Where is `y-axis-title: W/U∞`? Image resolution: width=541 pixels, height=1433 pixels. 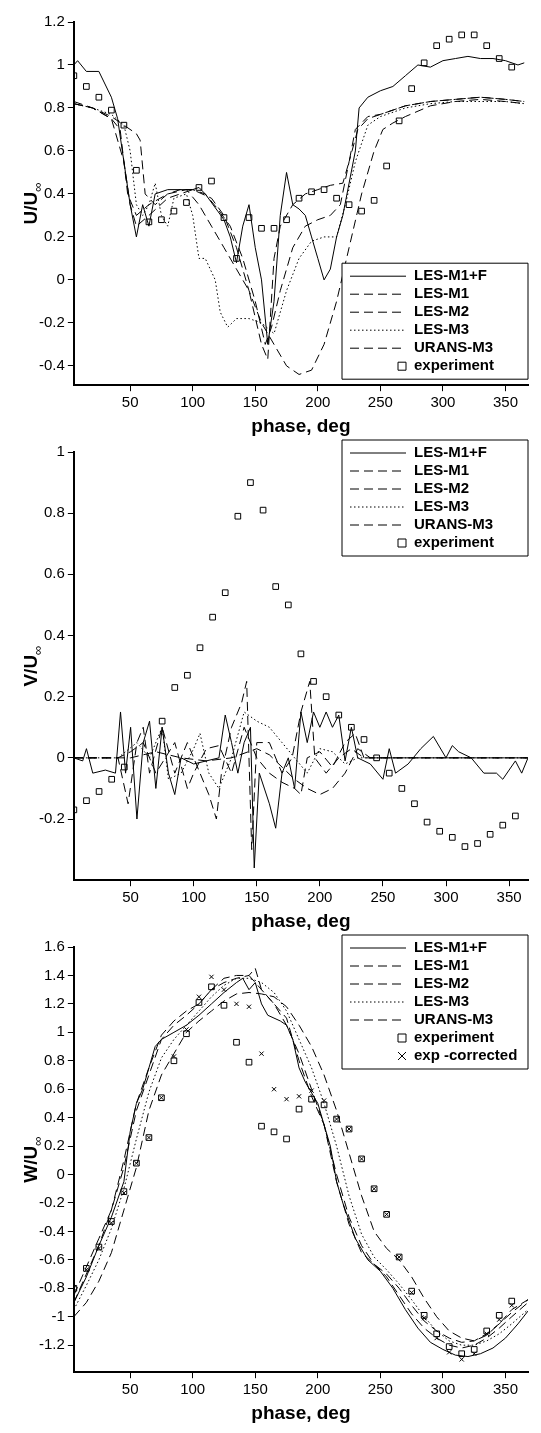 y-axis-title: W/U∞ is located at coordinates (32, 1159).